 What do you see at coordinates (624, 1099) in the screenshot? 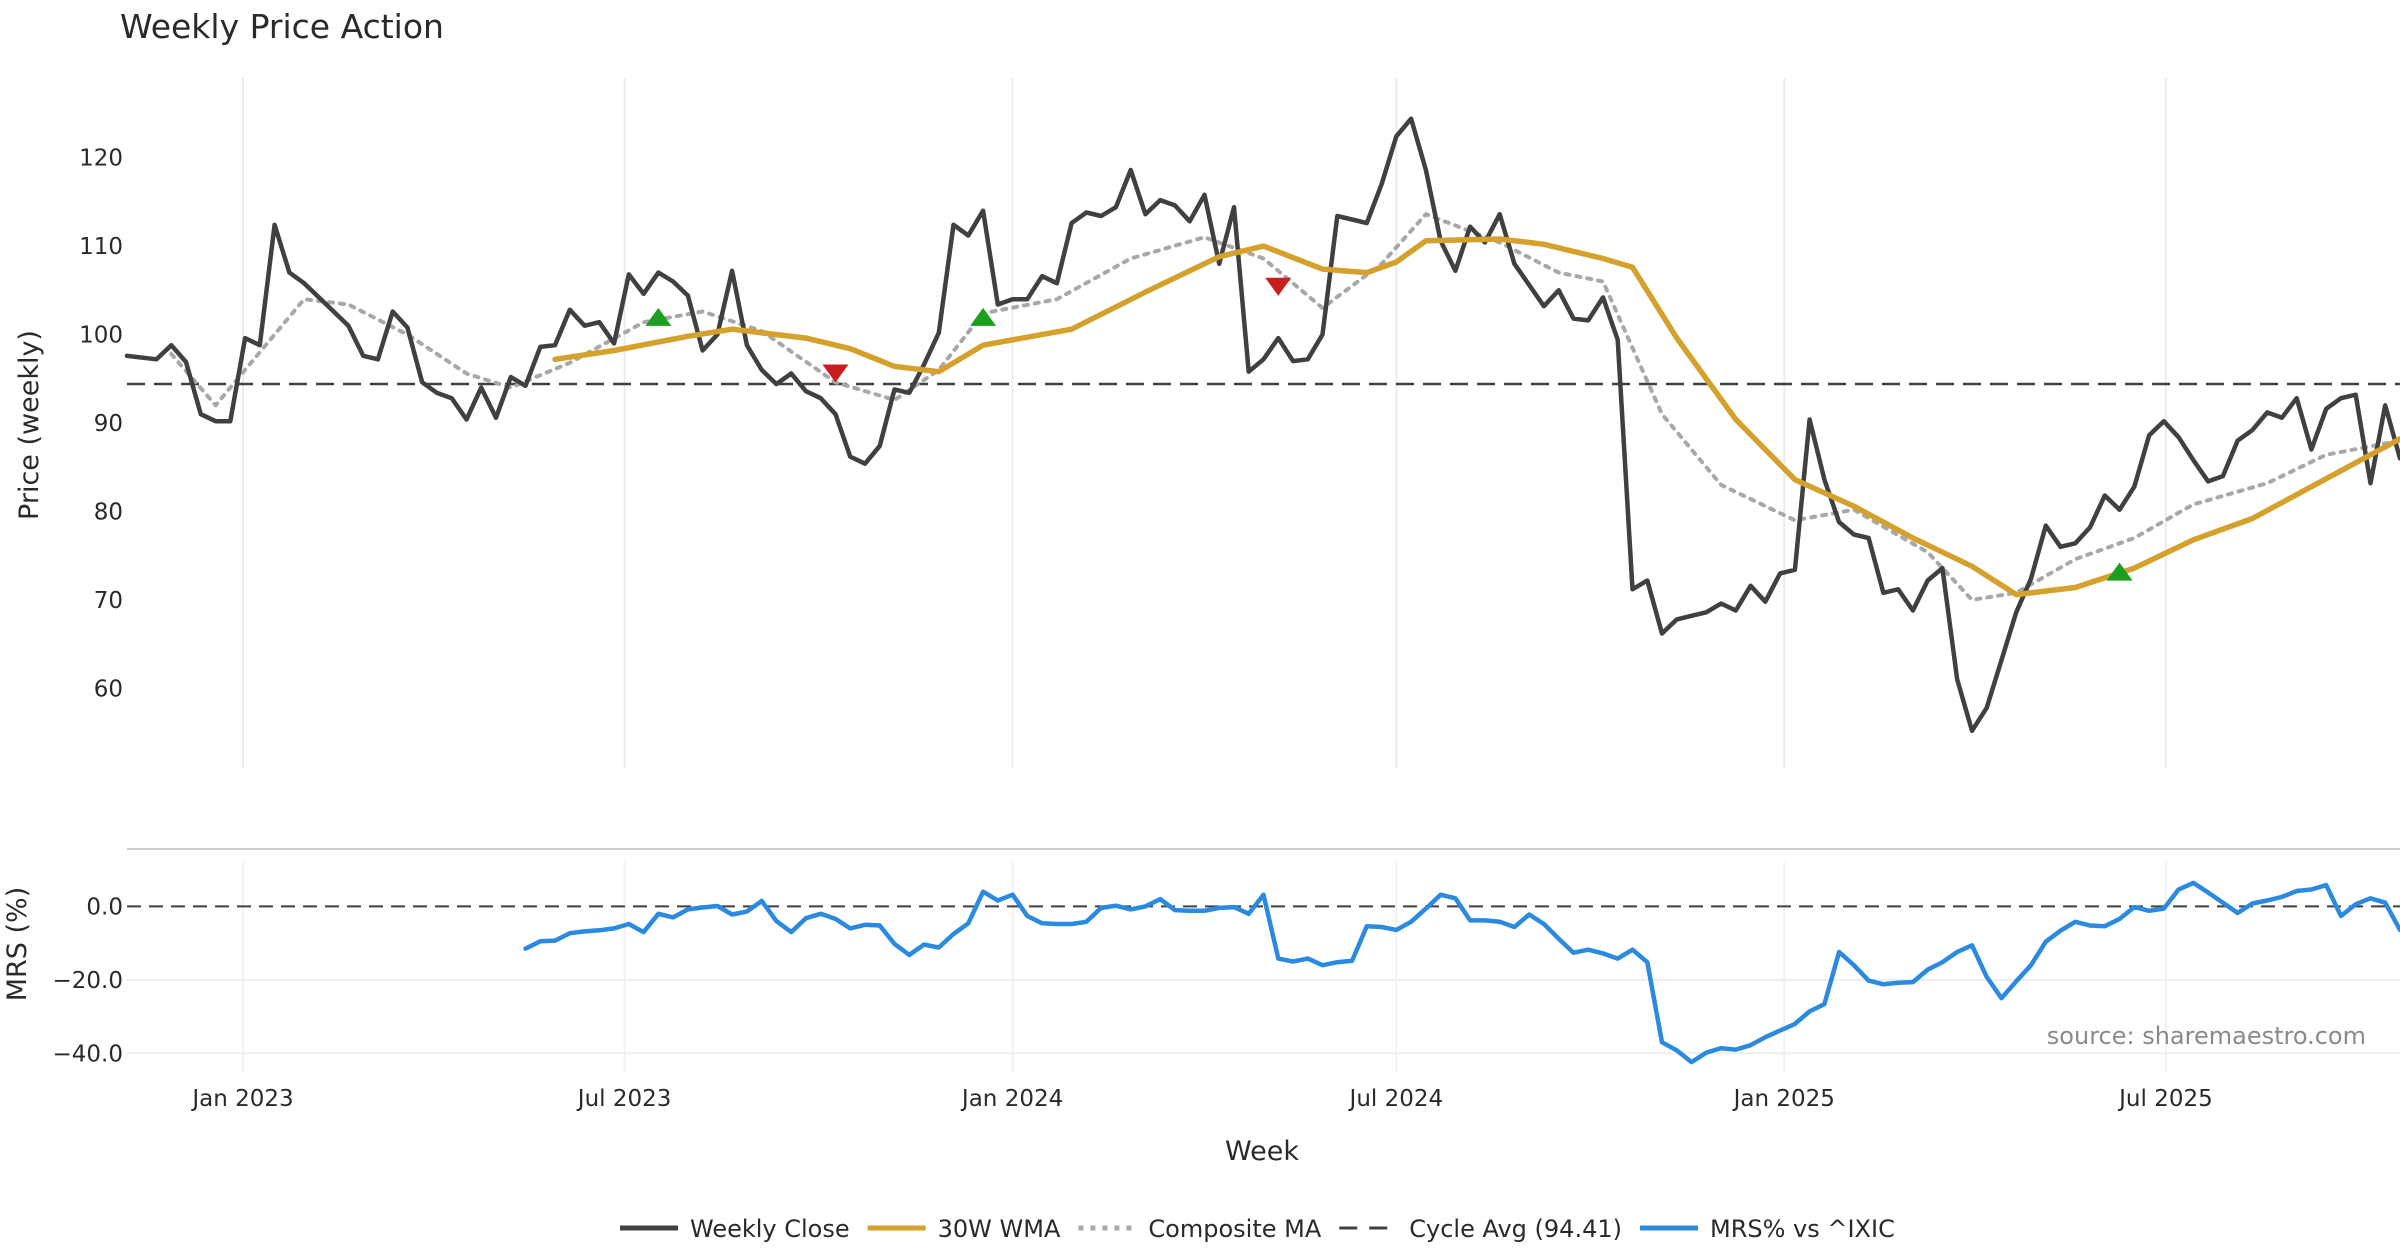
I see `x-tick-label: Jul 2023` at bounding box center [624, 1099].